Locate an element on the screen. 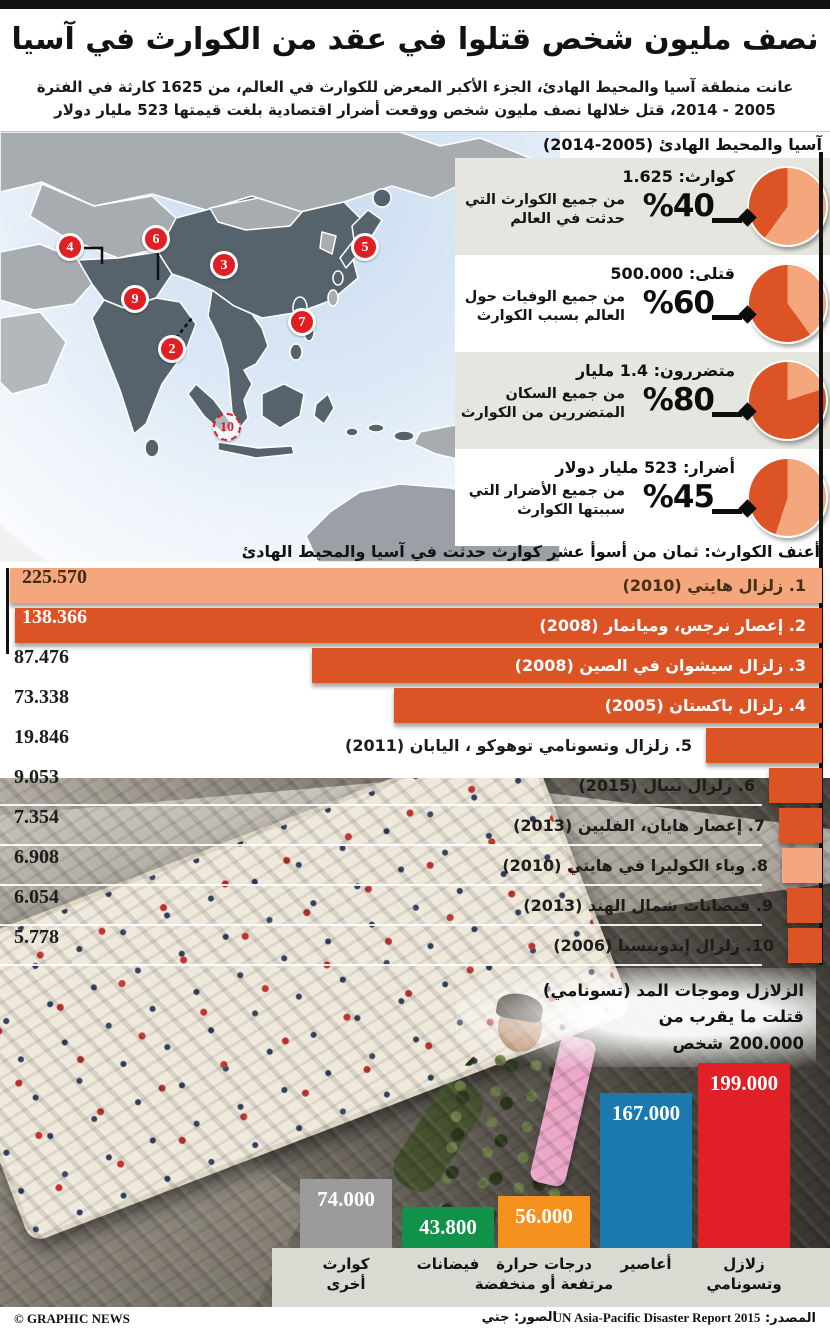  source-label: المصدر: is located at coordinates (790, 1318).